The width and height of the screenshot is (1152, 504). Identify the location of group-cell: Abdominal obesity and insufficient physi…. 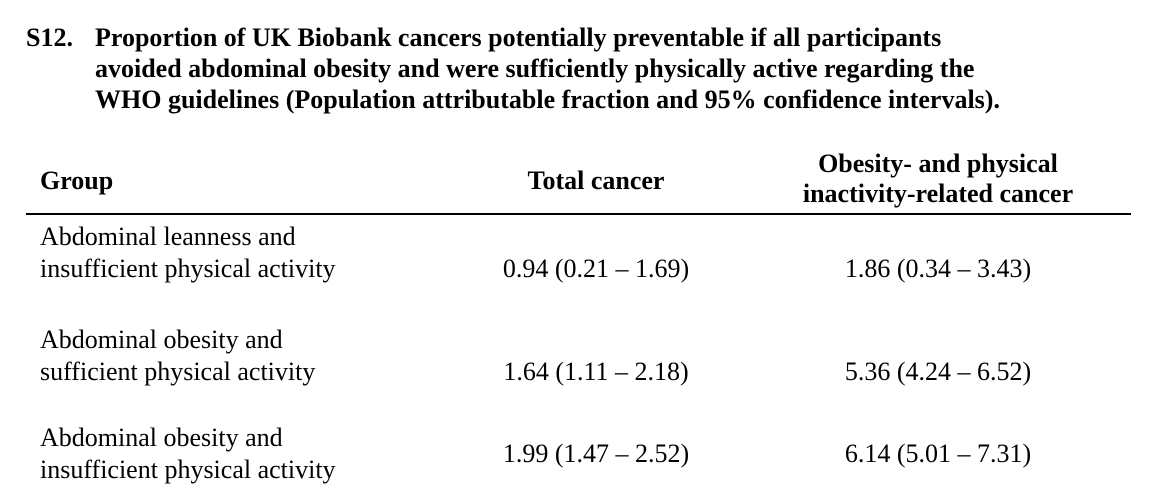
(188, 454).